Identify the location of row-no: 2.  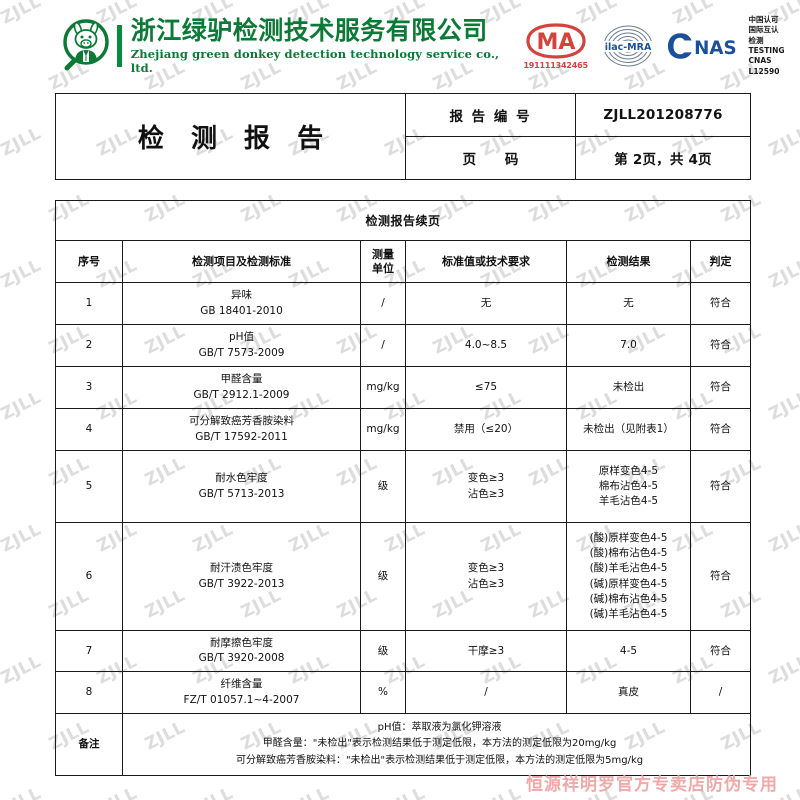
(89, 345).